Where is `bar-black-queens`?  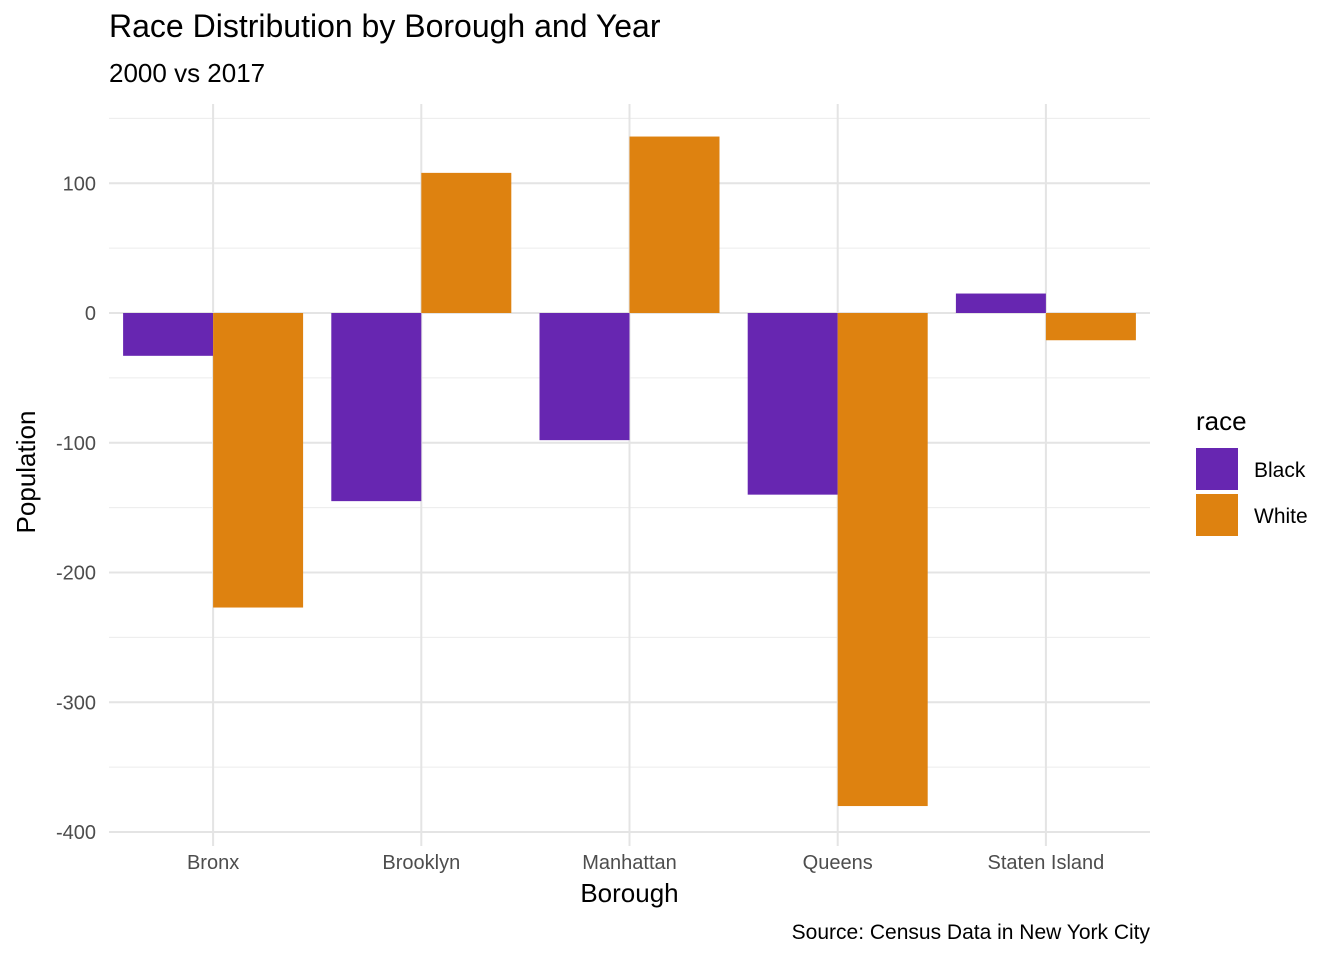
bar-black-queens is located at coordinates (792, 404).